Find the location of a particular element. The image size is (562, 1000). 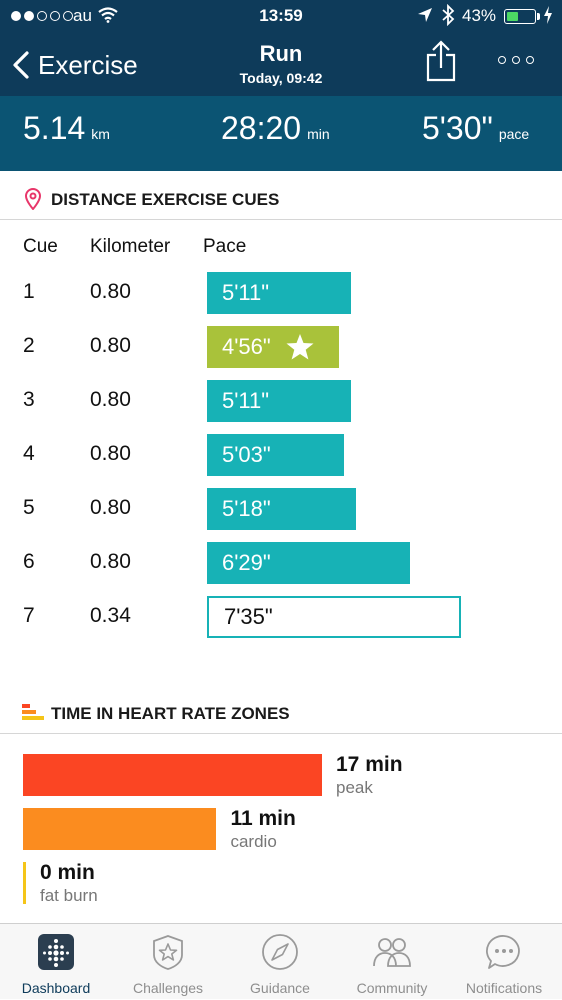

cue-number: 2 is located at coordinates (29, 345).